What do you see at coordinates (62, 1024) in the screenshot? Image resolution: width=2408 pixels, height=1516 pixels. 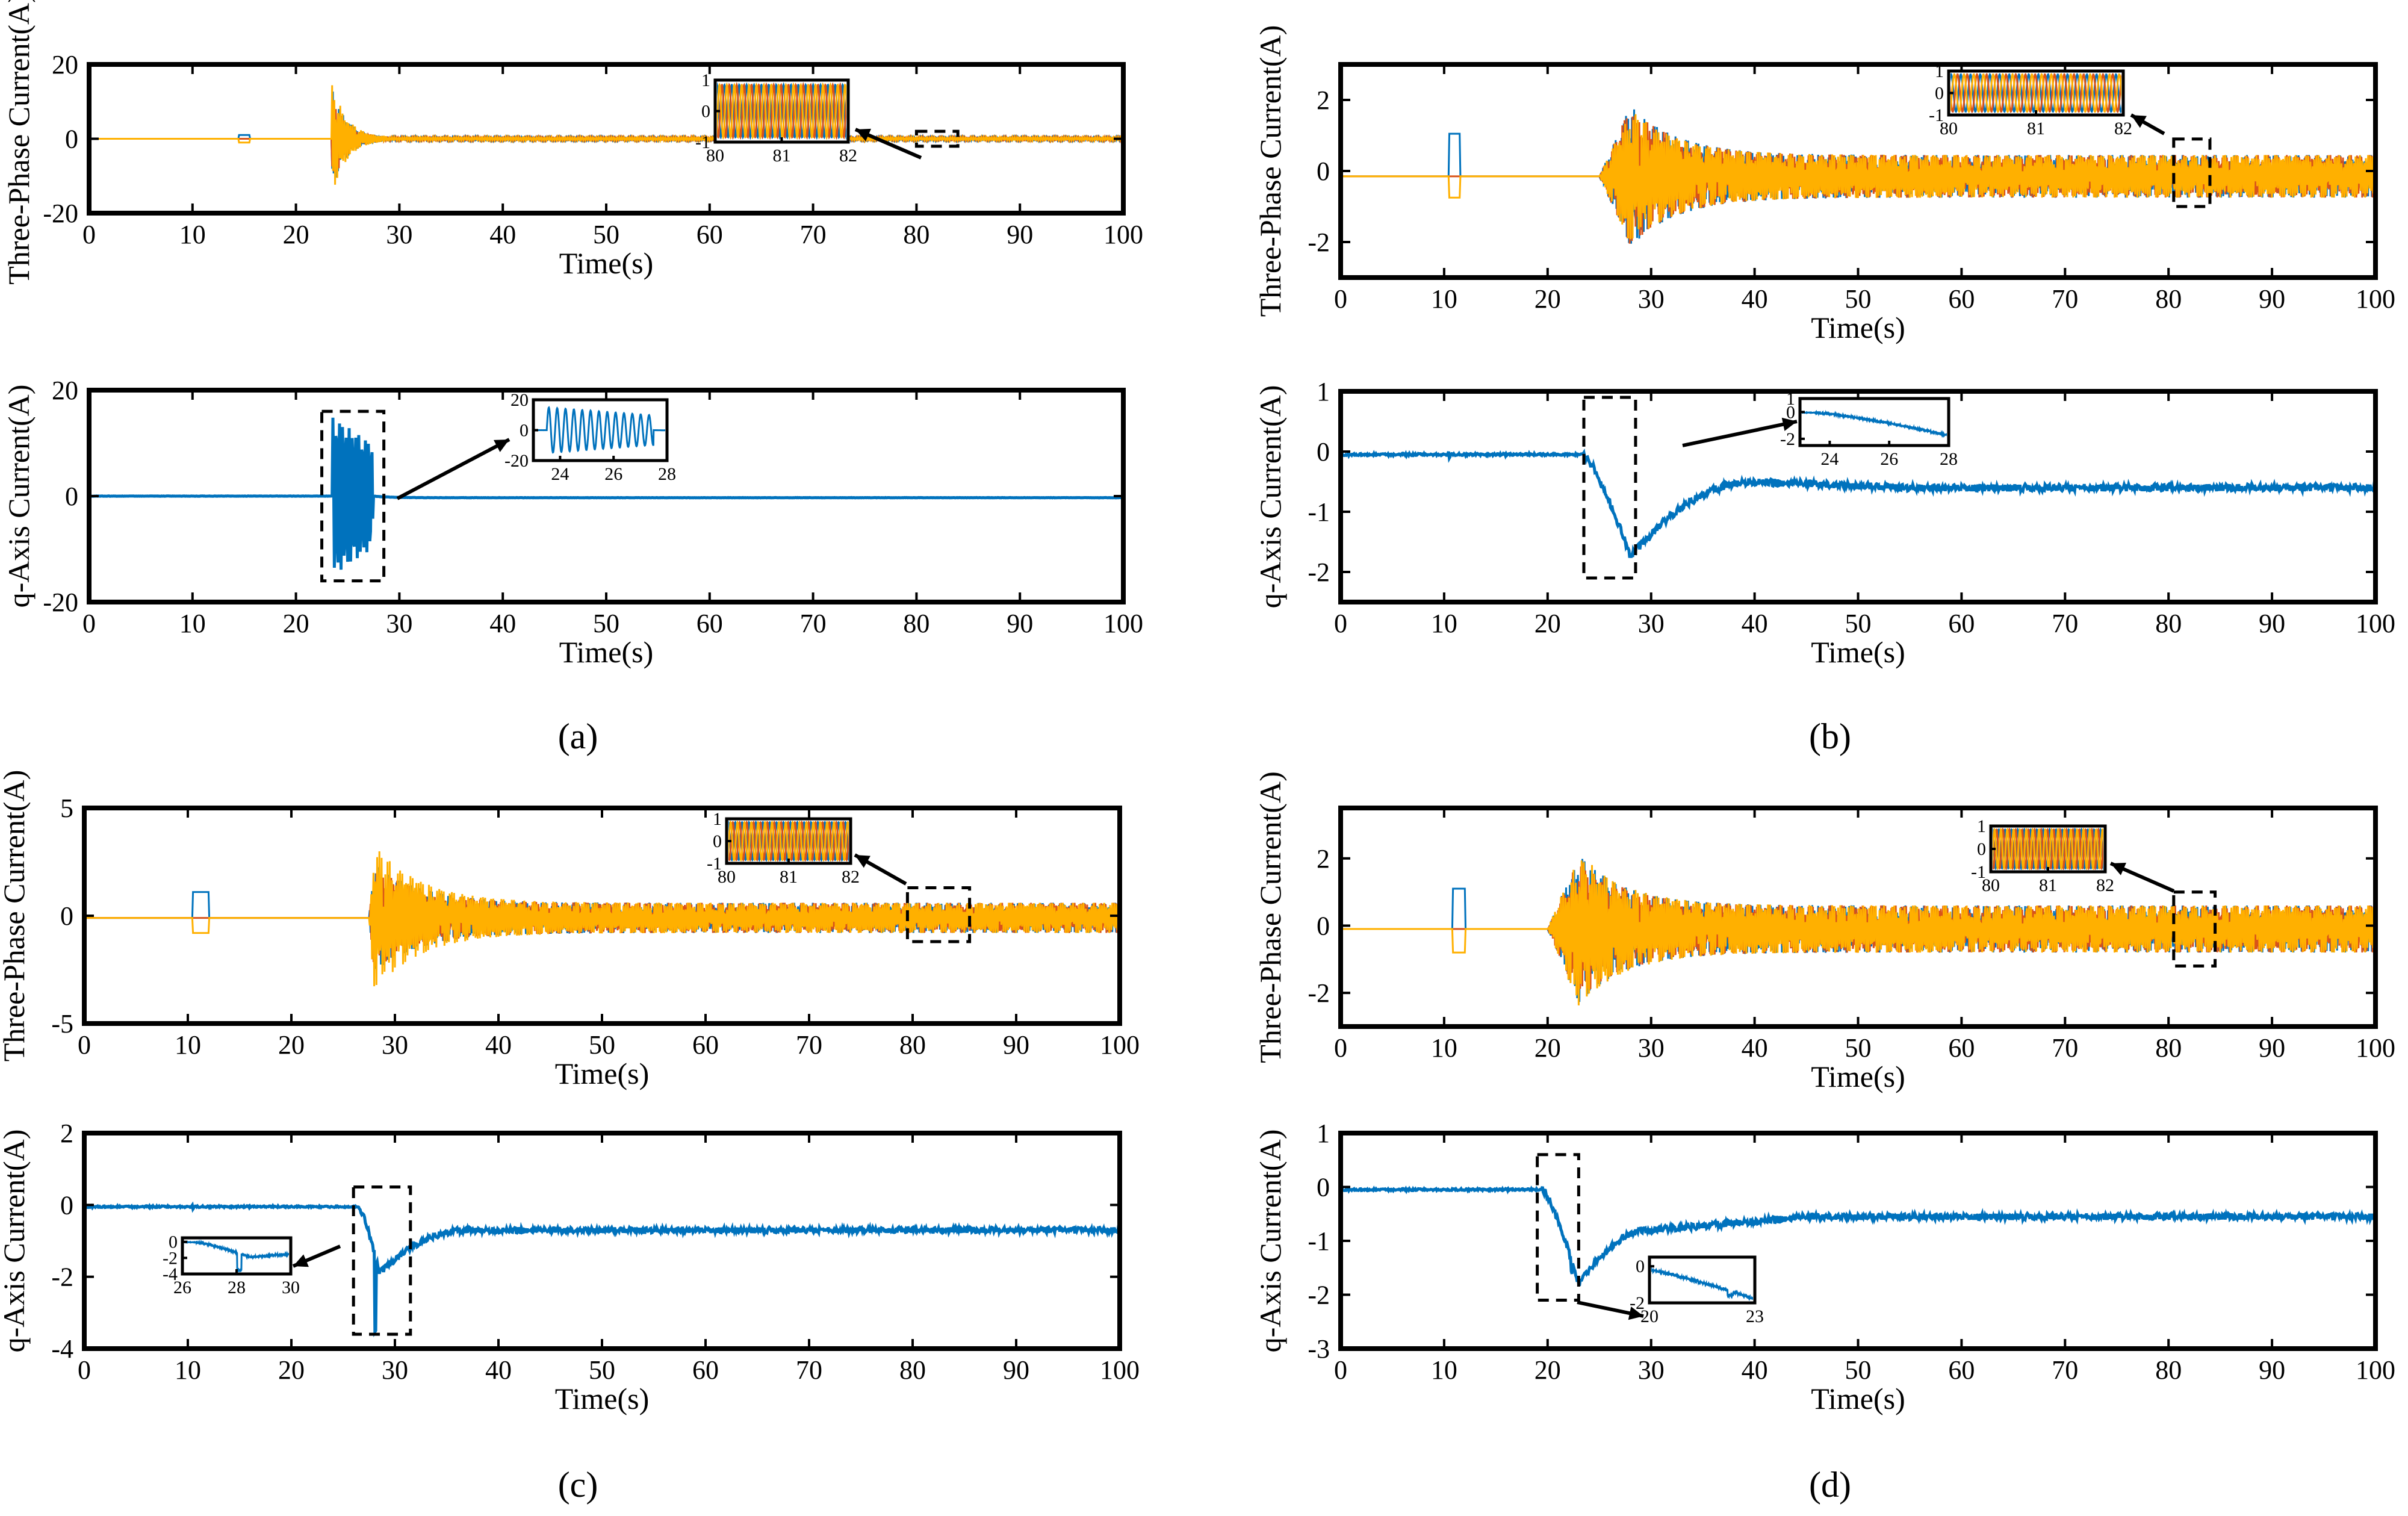 I see `y-tick-label: -5` at bounding box center [62, 1024].